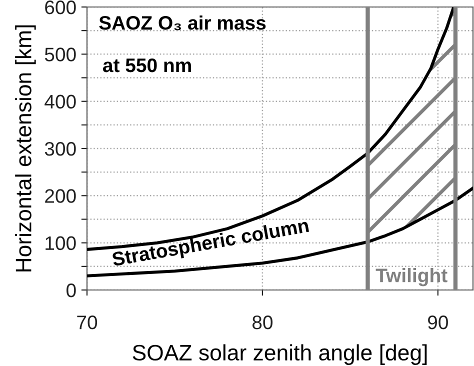 This screenshot has height=366, width=474. What do you see at coordinates (61, 243) in the screenshot?
I see `y-tick-label: 100` at bounding box center [61, 243].